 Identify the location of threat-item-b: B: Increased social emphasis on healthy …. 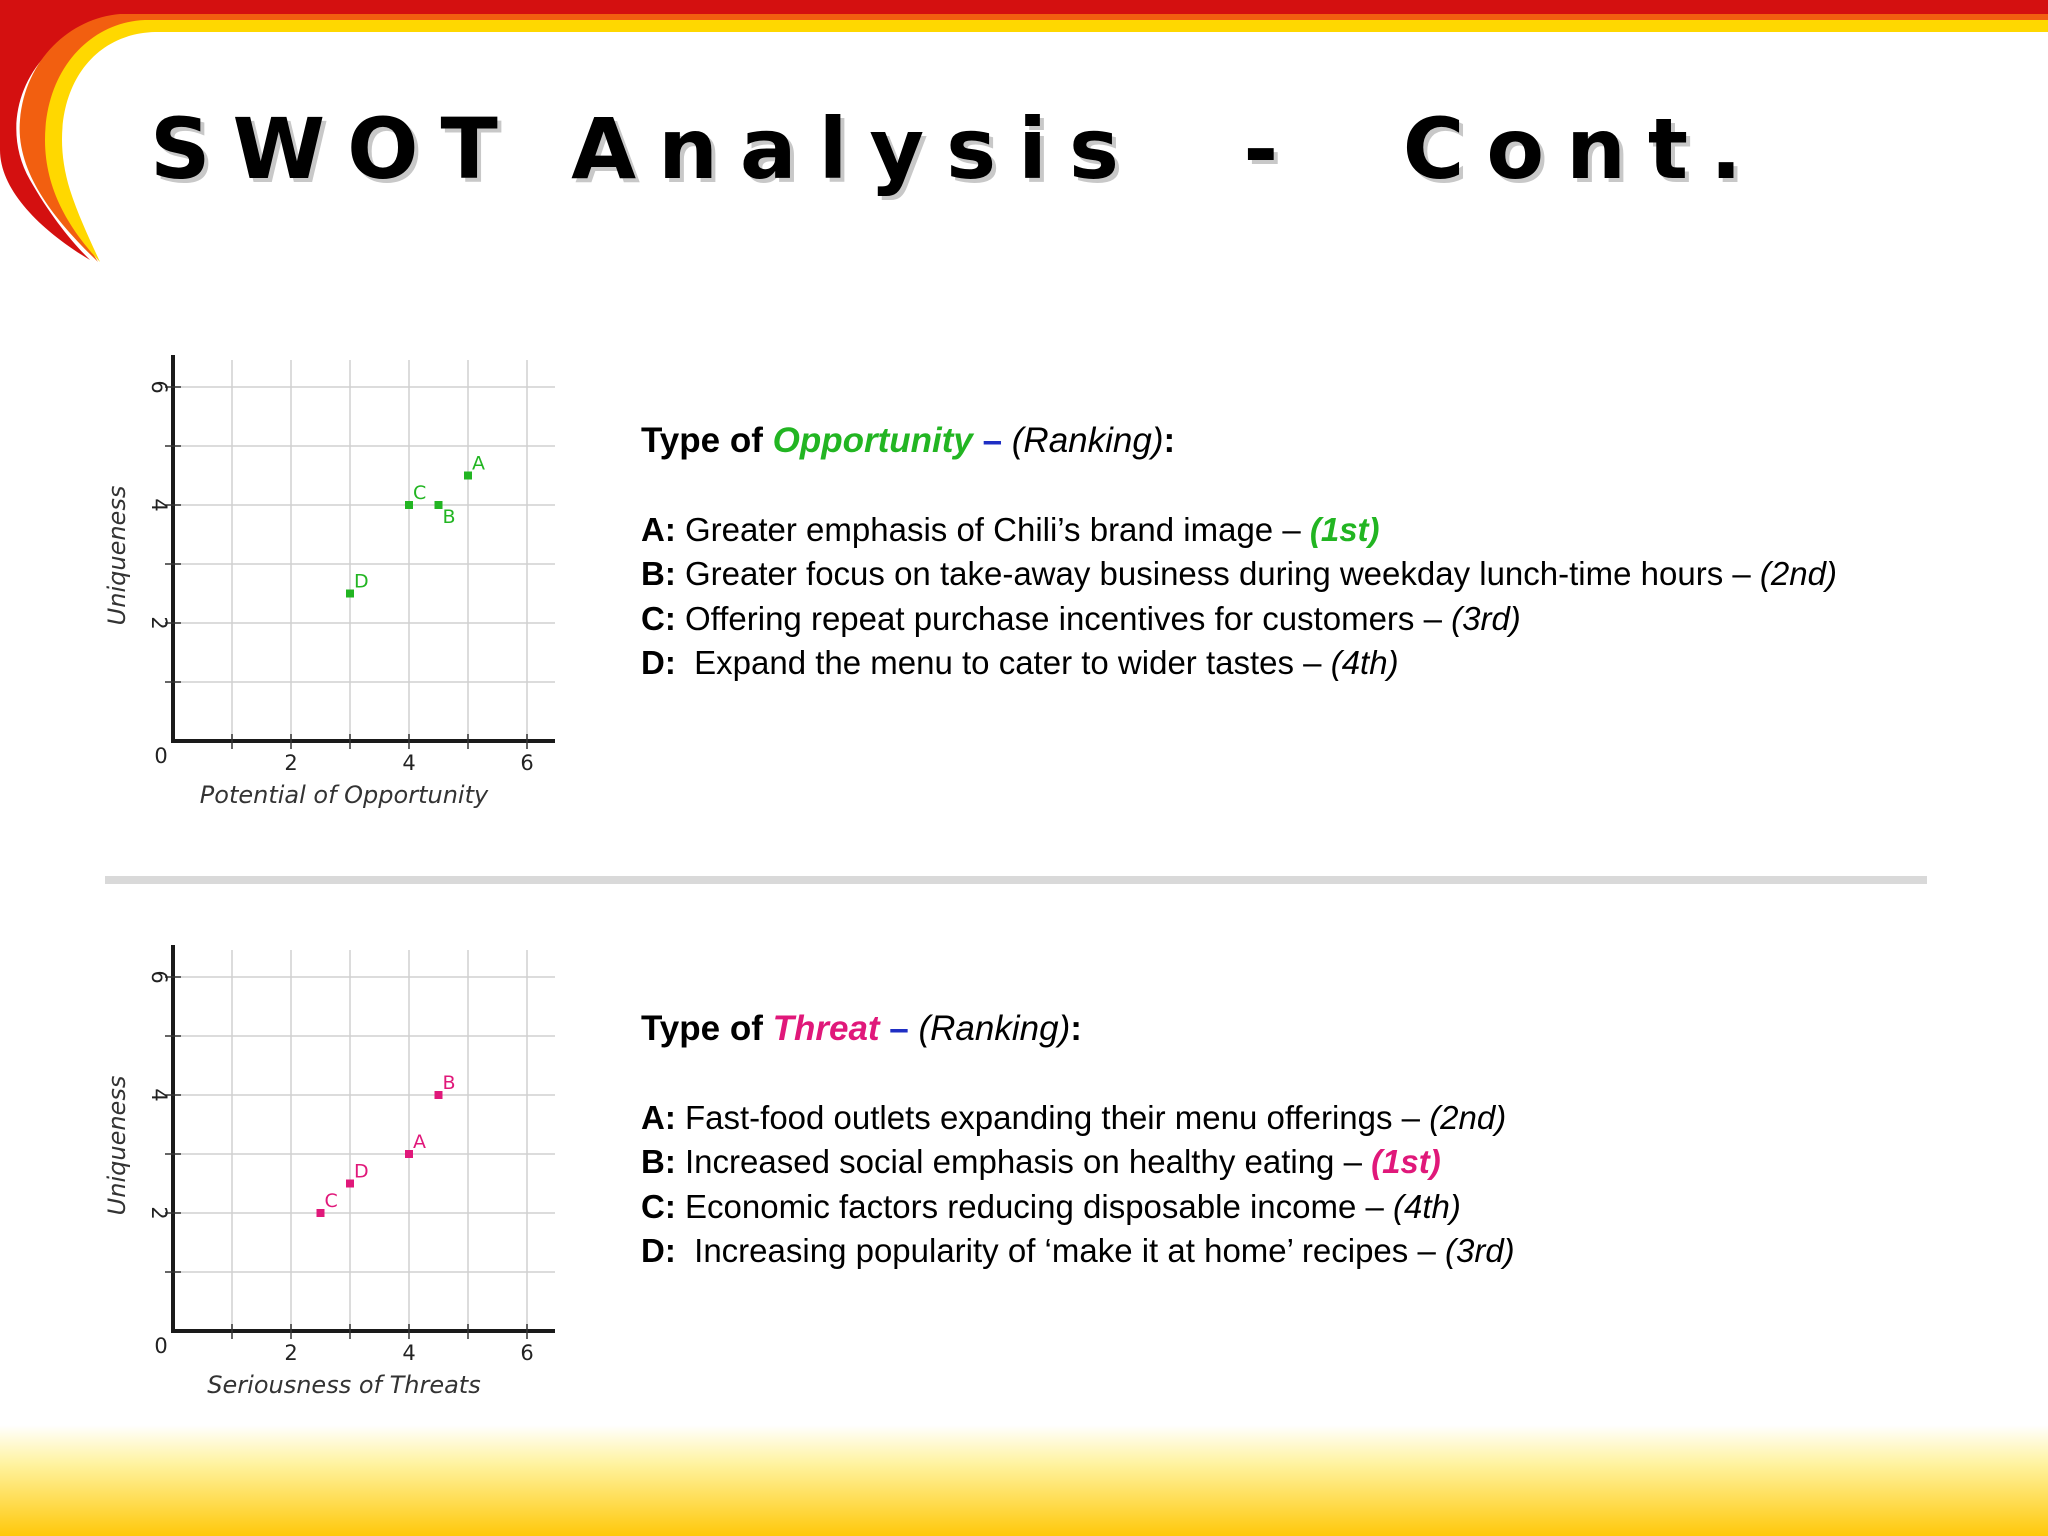
(1078, 1162).